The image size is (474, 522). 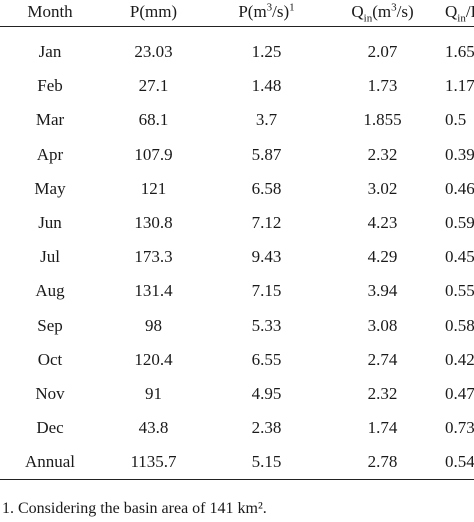 I want to click on cell-p-mm: 98, so click(x=153, y=325).